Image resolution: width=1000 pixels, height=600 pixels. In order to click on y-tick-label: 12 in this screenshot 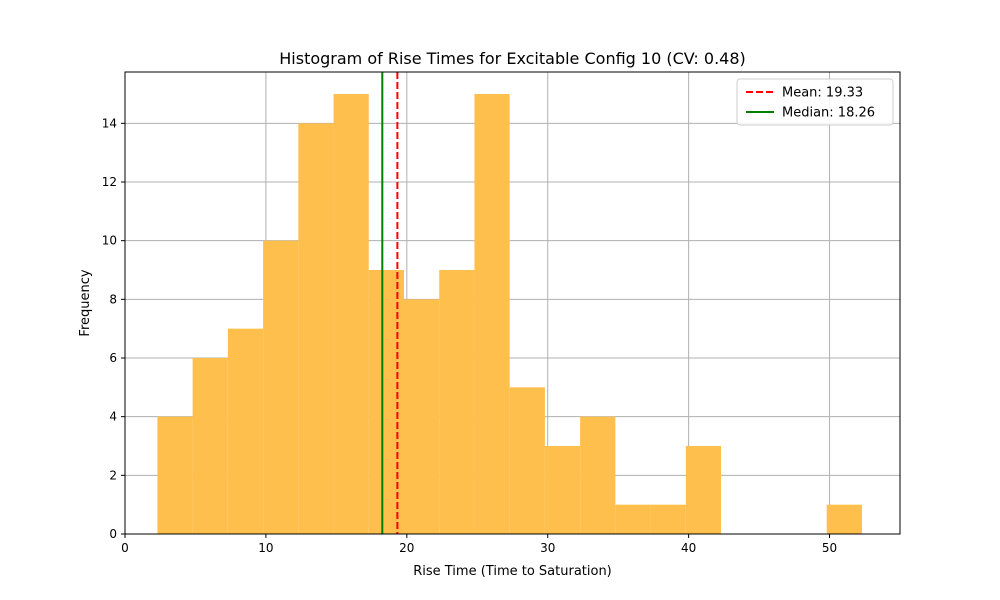, I will do `click(109, 182)`.